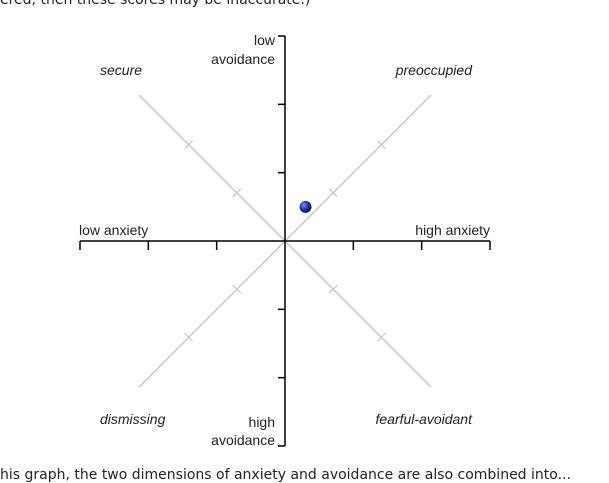  Describe the element at coordinates (113, 230) in the screenshot. I see `low-anxiety-label: low anxiety` at that location.